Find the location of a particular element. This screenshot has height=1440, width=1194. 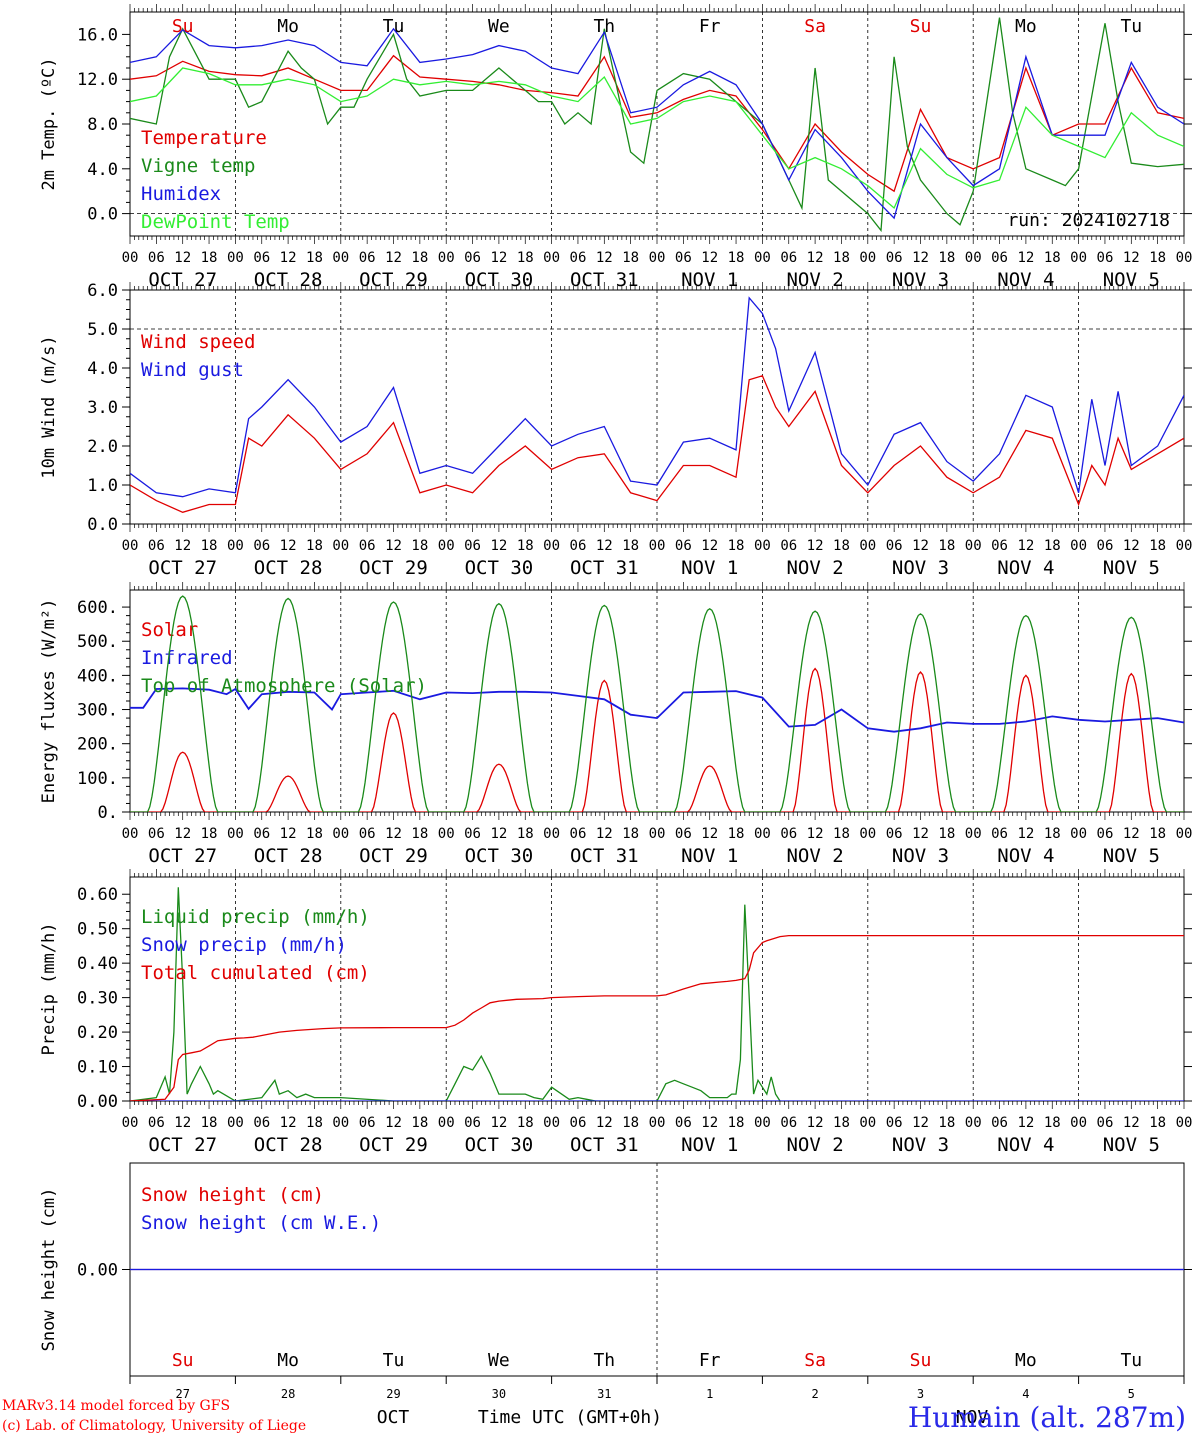

series-line-vigne-temp is located at coordinates (657, 125).